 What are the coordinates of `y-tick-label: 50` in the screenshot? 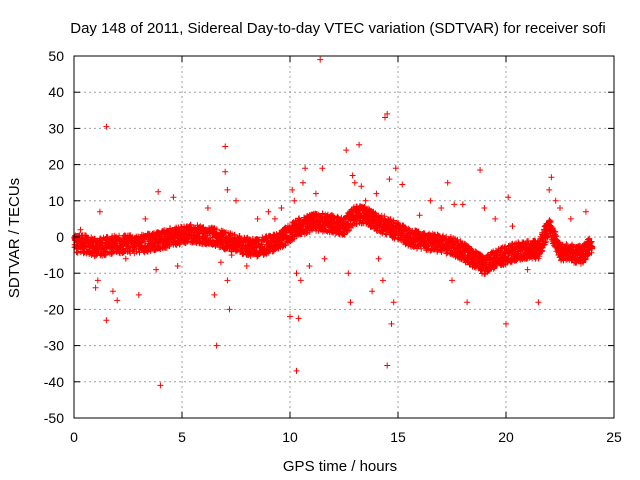 It's located at (56, 56).